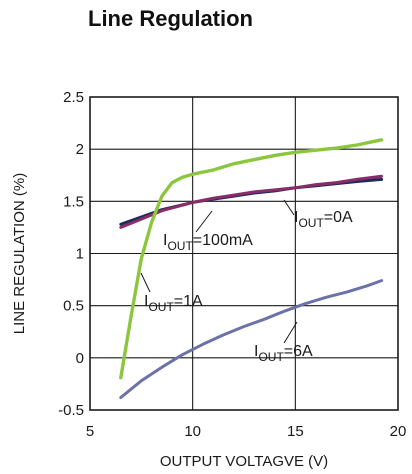  I want to click on x-tick-label: 10, so click(192, 431).